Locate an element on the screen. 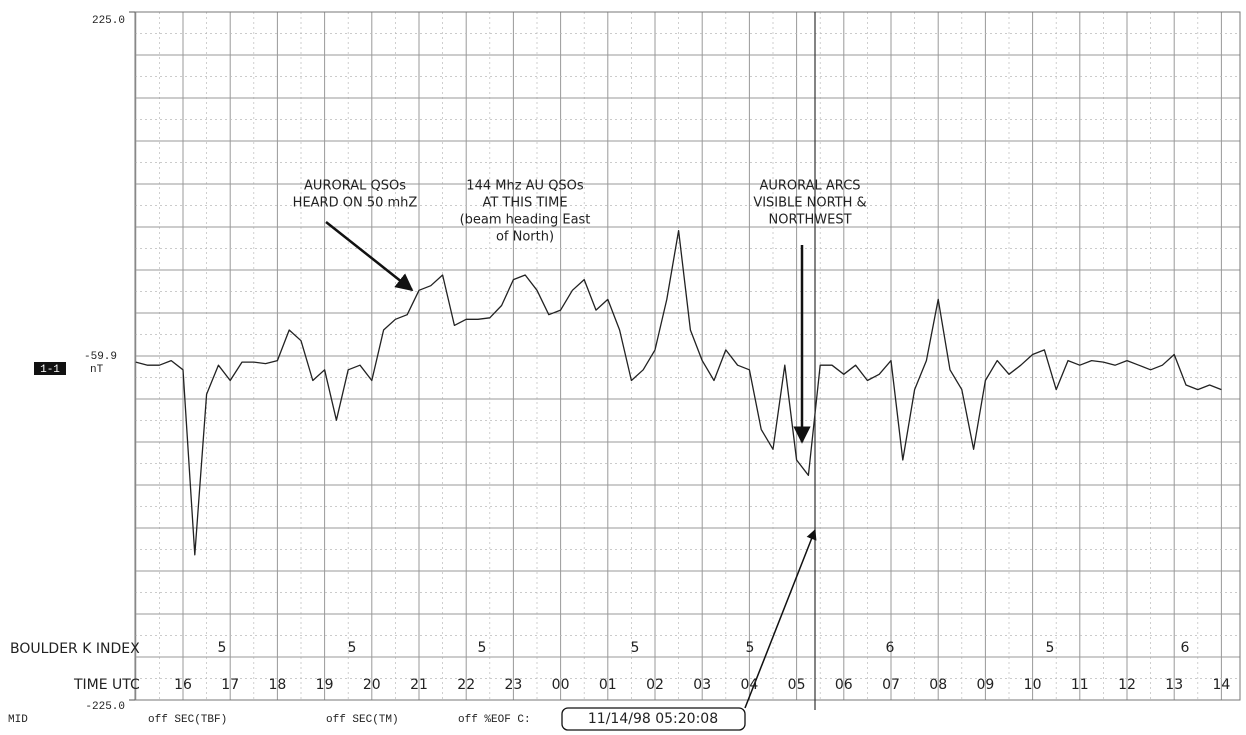 This screenshot has height=735, width=1246. status-item: MID is located at coordinates (18, 720).